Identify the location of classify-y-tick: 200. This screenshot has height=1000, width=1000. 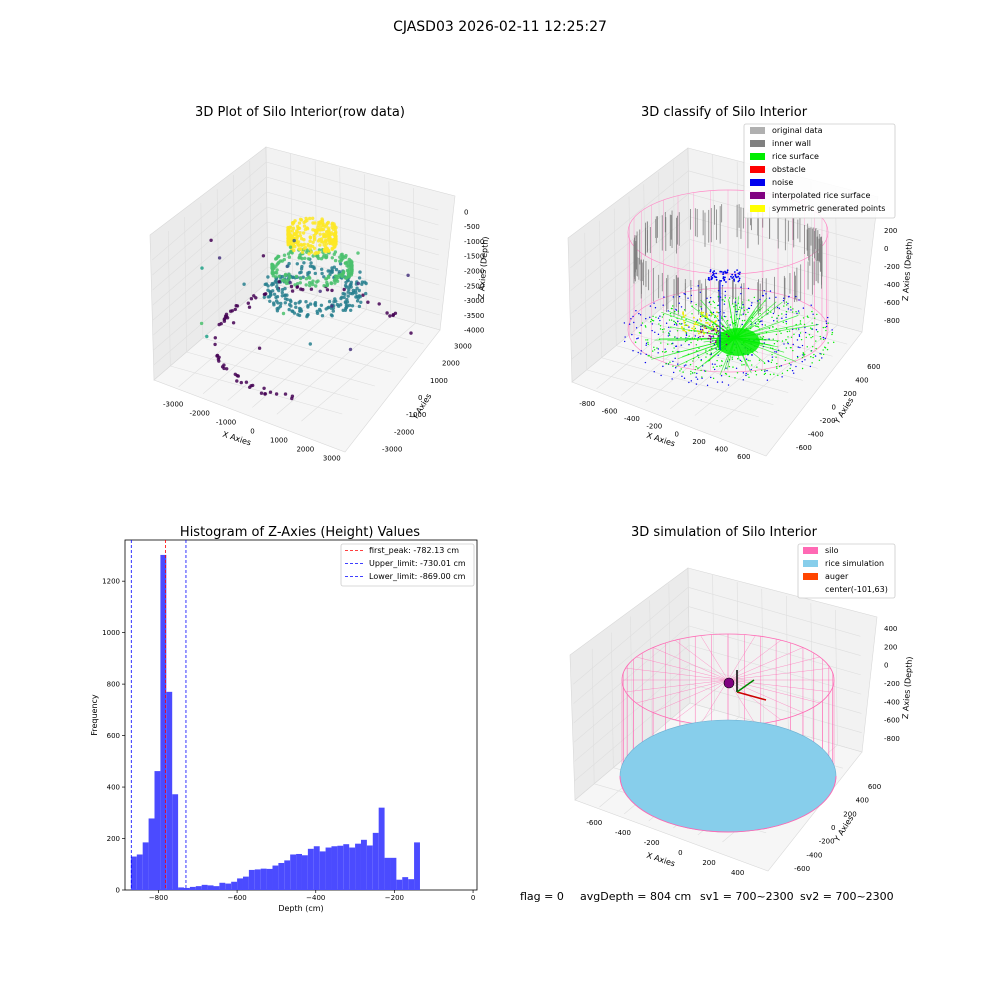
(849, 394).